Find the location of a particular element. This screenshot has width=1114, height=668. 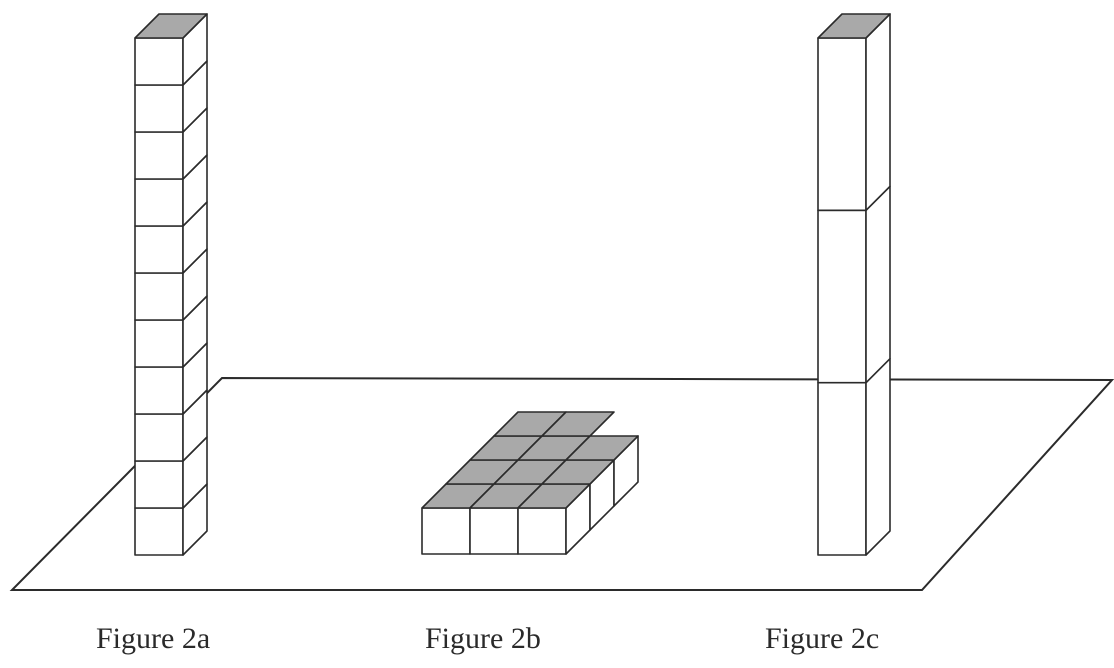

stack-top-face is located at coordinates (171, 26).